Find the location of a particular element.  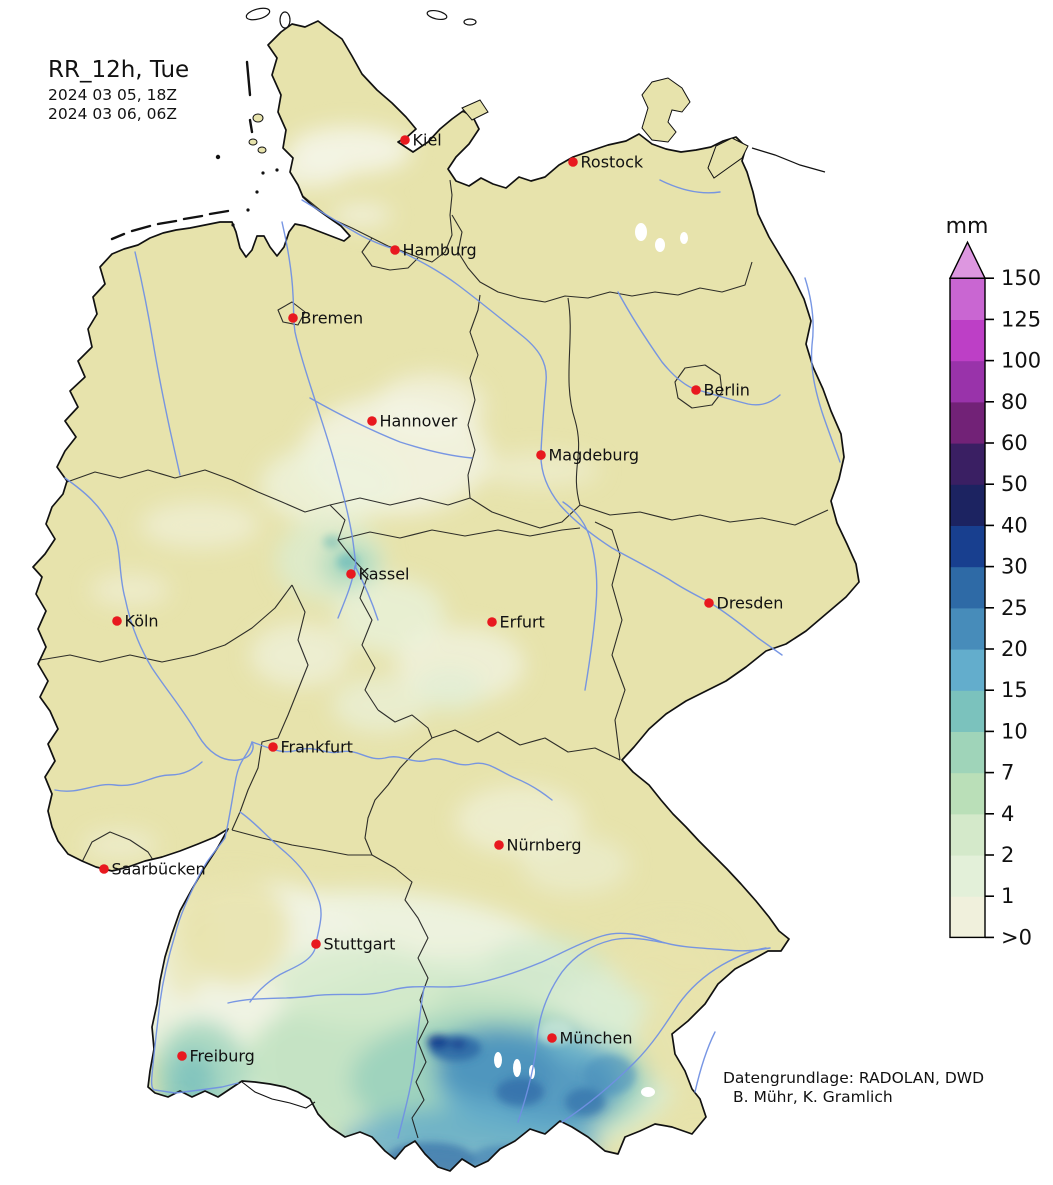

attribution-authors: B. Mühr, K. Gramlich is located at coordinates (813, 1097).